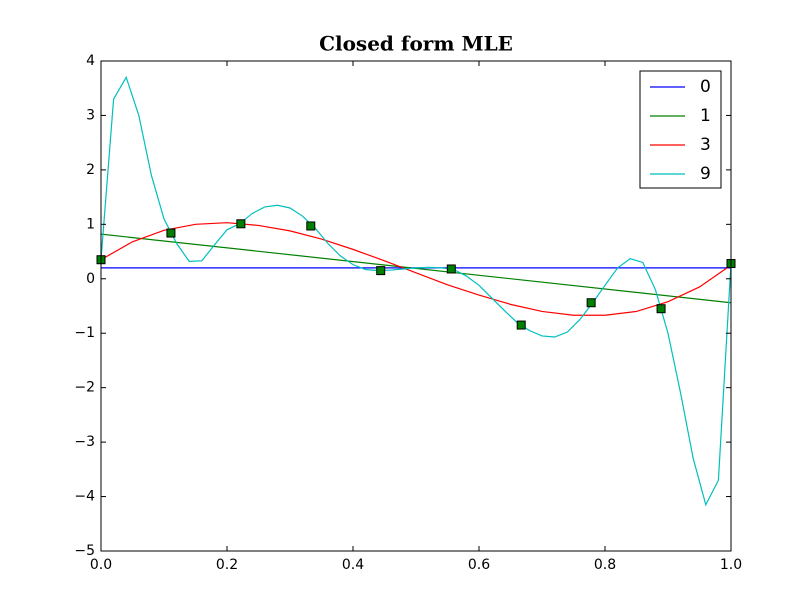 The image size is (812, 612). What do you see at coordinates (479, 565) in the screenshot?
I see `x-tick-label: 0.6` at bounding box center [479, 565].